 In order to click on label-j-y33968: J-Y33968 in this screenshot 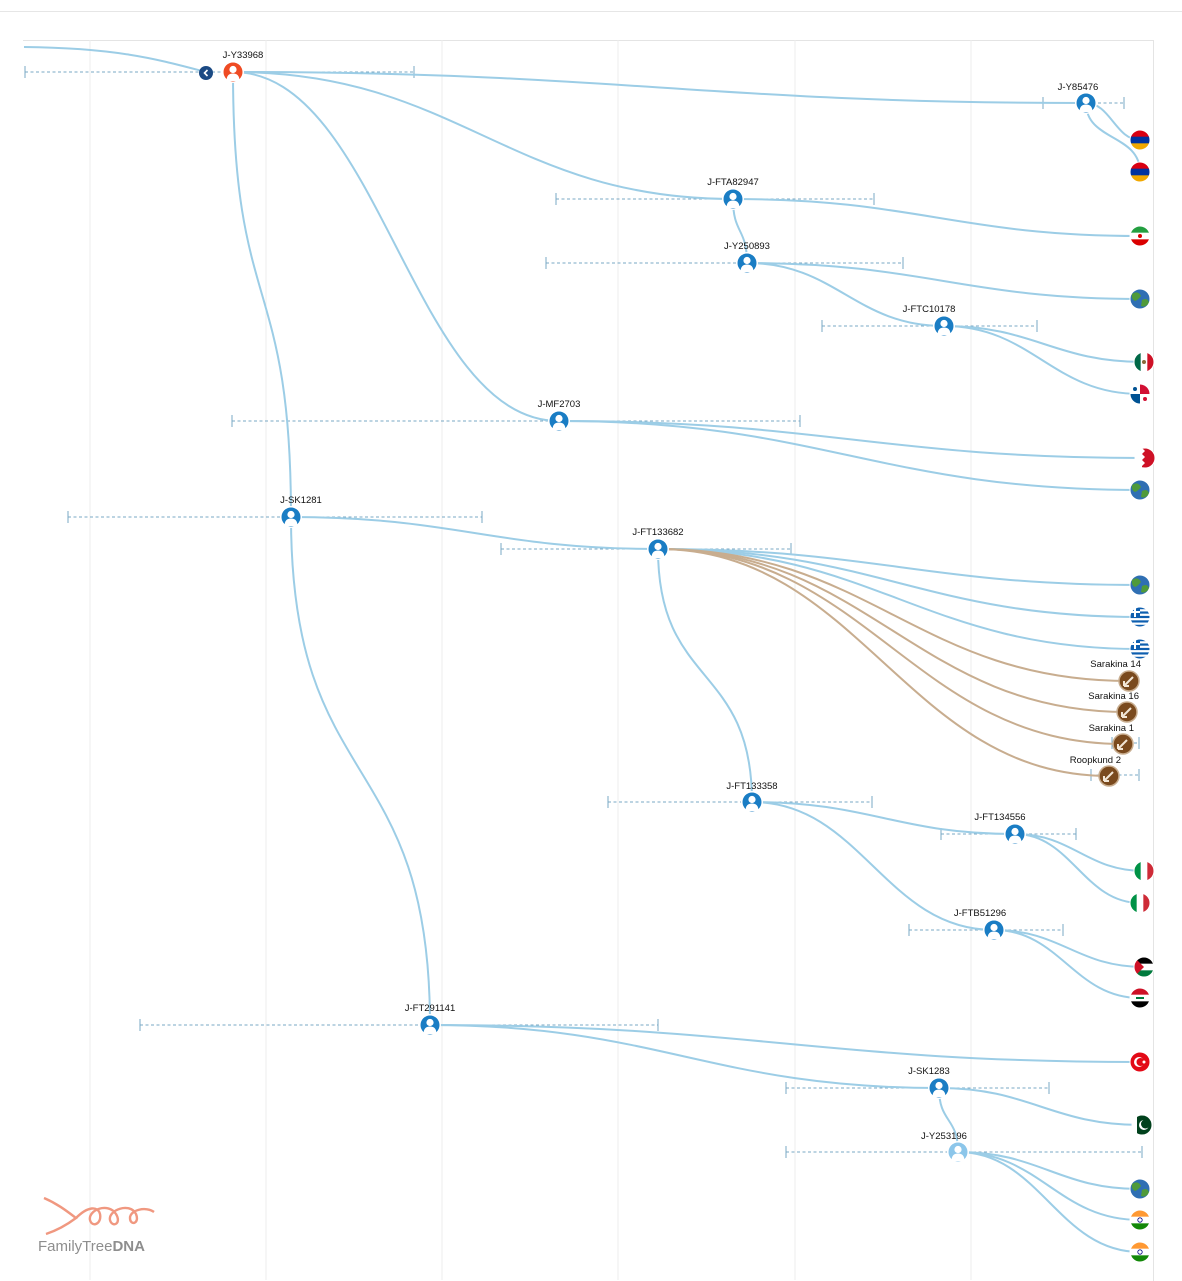, I will do `click(243, 55)`.